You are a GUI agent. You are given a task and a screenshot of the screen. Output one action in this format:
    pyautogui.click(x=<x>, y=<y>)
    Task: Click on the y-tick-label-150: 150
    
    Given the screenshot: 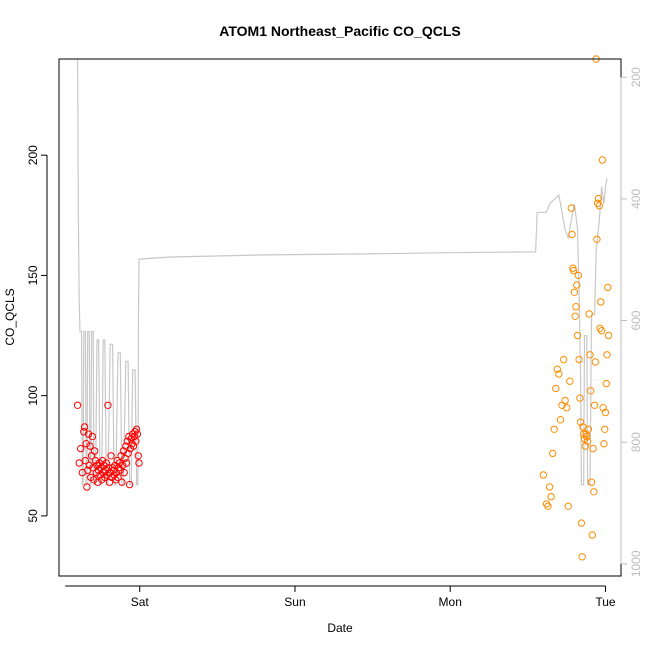 What is the action you would take?
    pyautogui.click(x=33, y=275)
    